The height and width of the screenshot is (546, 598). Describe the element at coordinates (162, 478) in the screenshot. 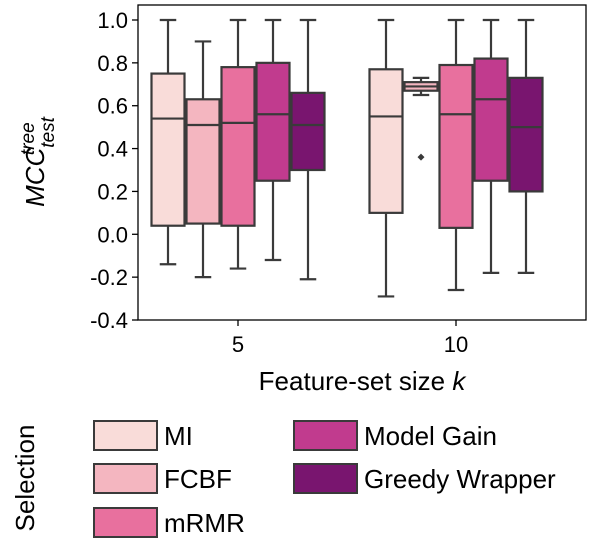

I see `legend-item-1: FCBF` at that location.